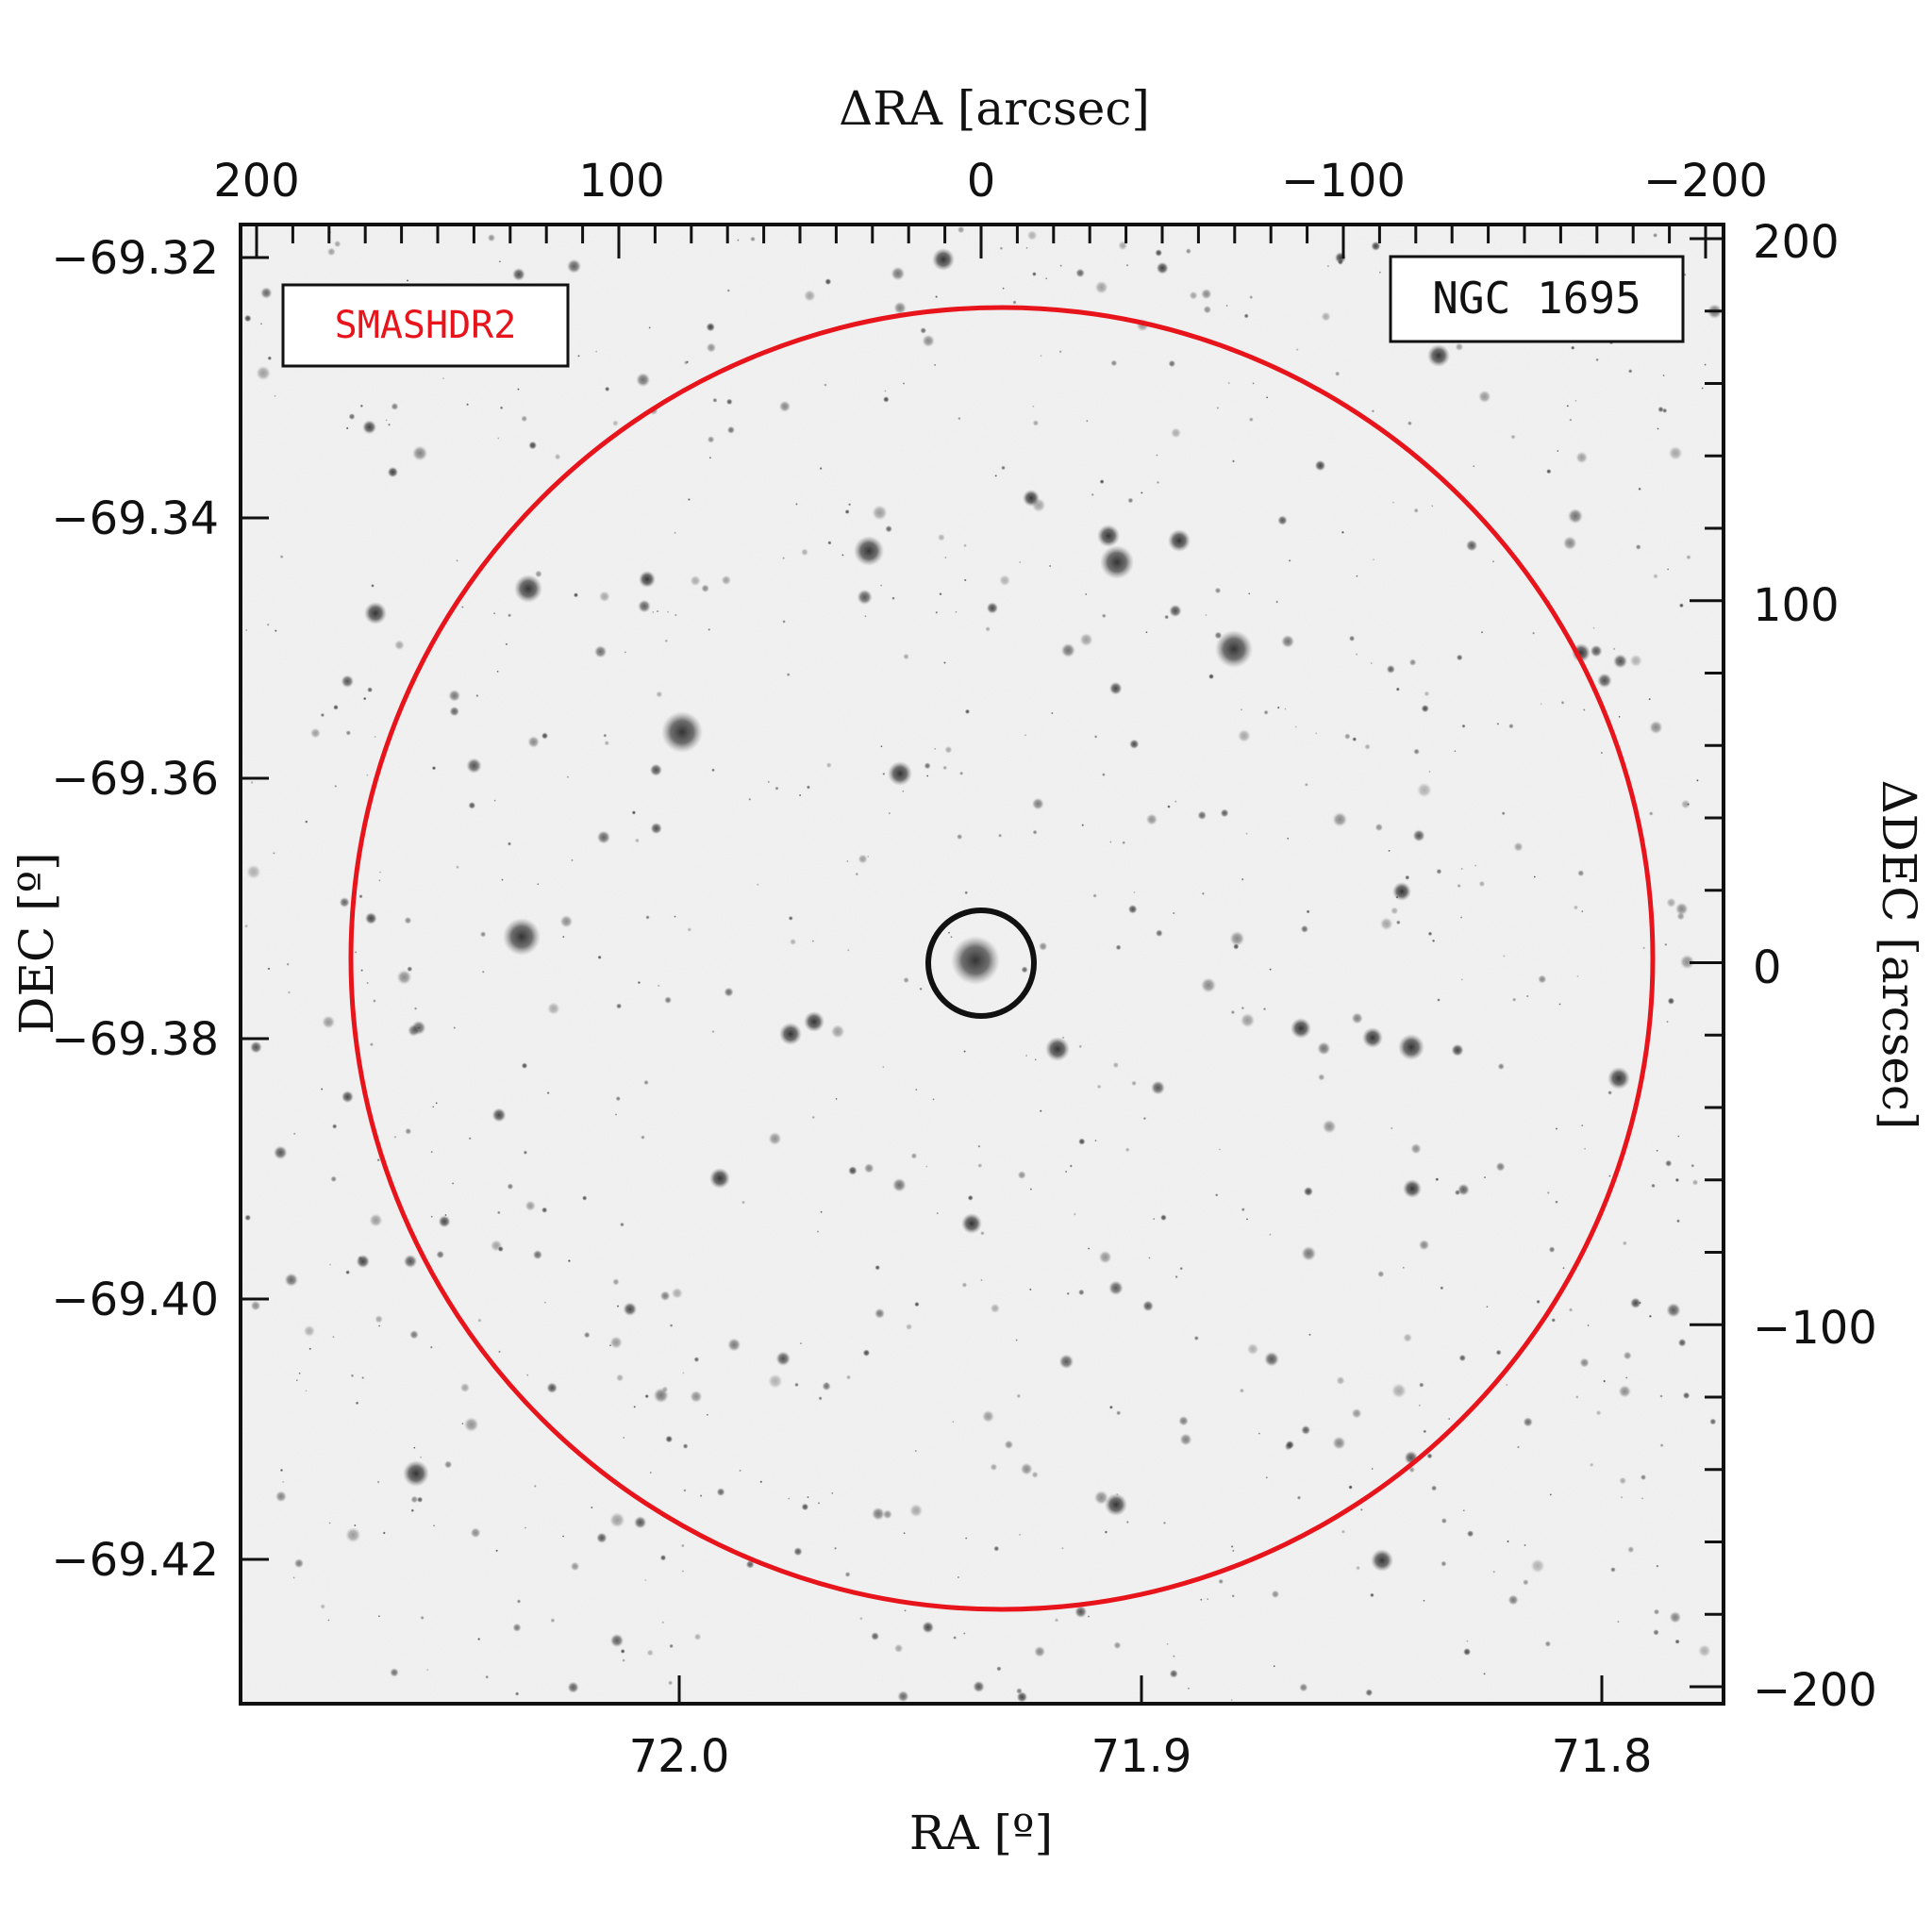 Image resolution: width=1932 pixels, height=1932 pixels. What do you see at coordinates (1141, 1795) in the screenshot?
I see `bottom-axis: 72.0 71.9 71.8 RA [º]` at bounding box center [1141, 1795].